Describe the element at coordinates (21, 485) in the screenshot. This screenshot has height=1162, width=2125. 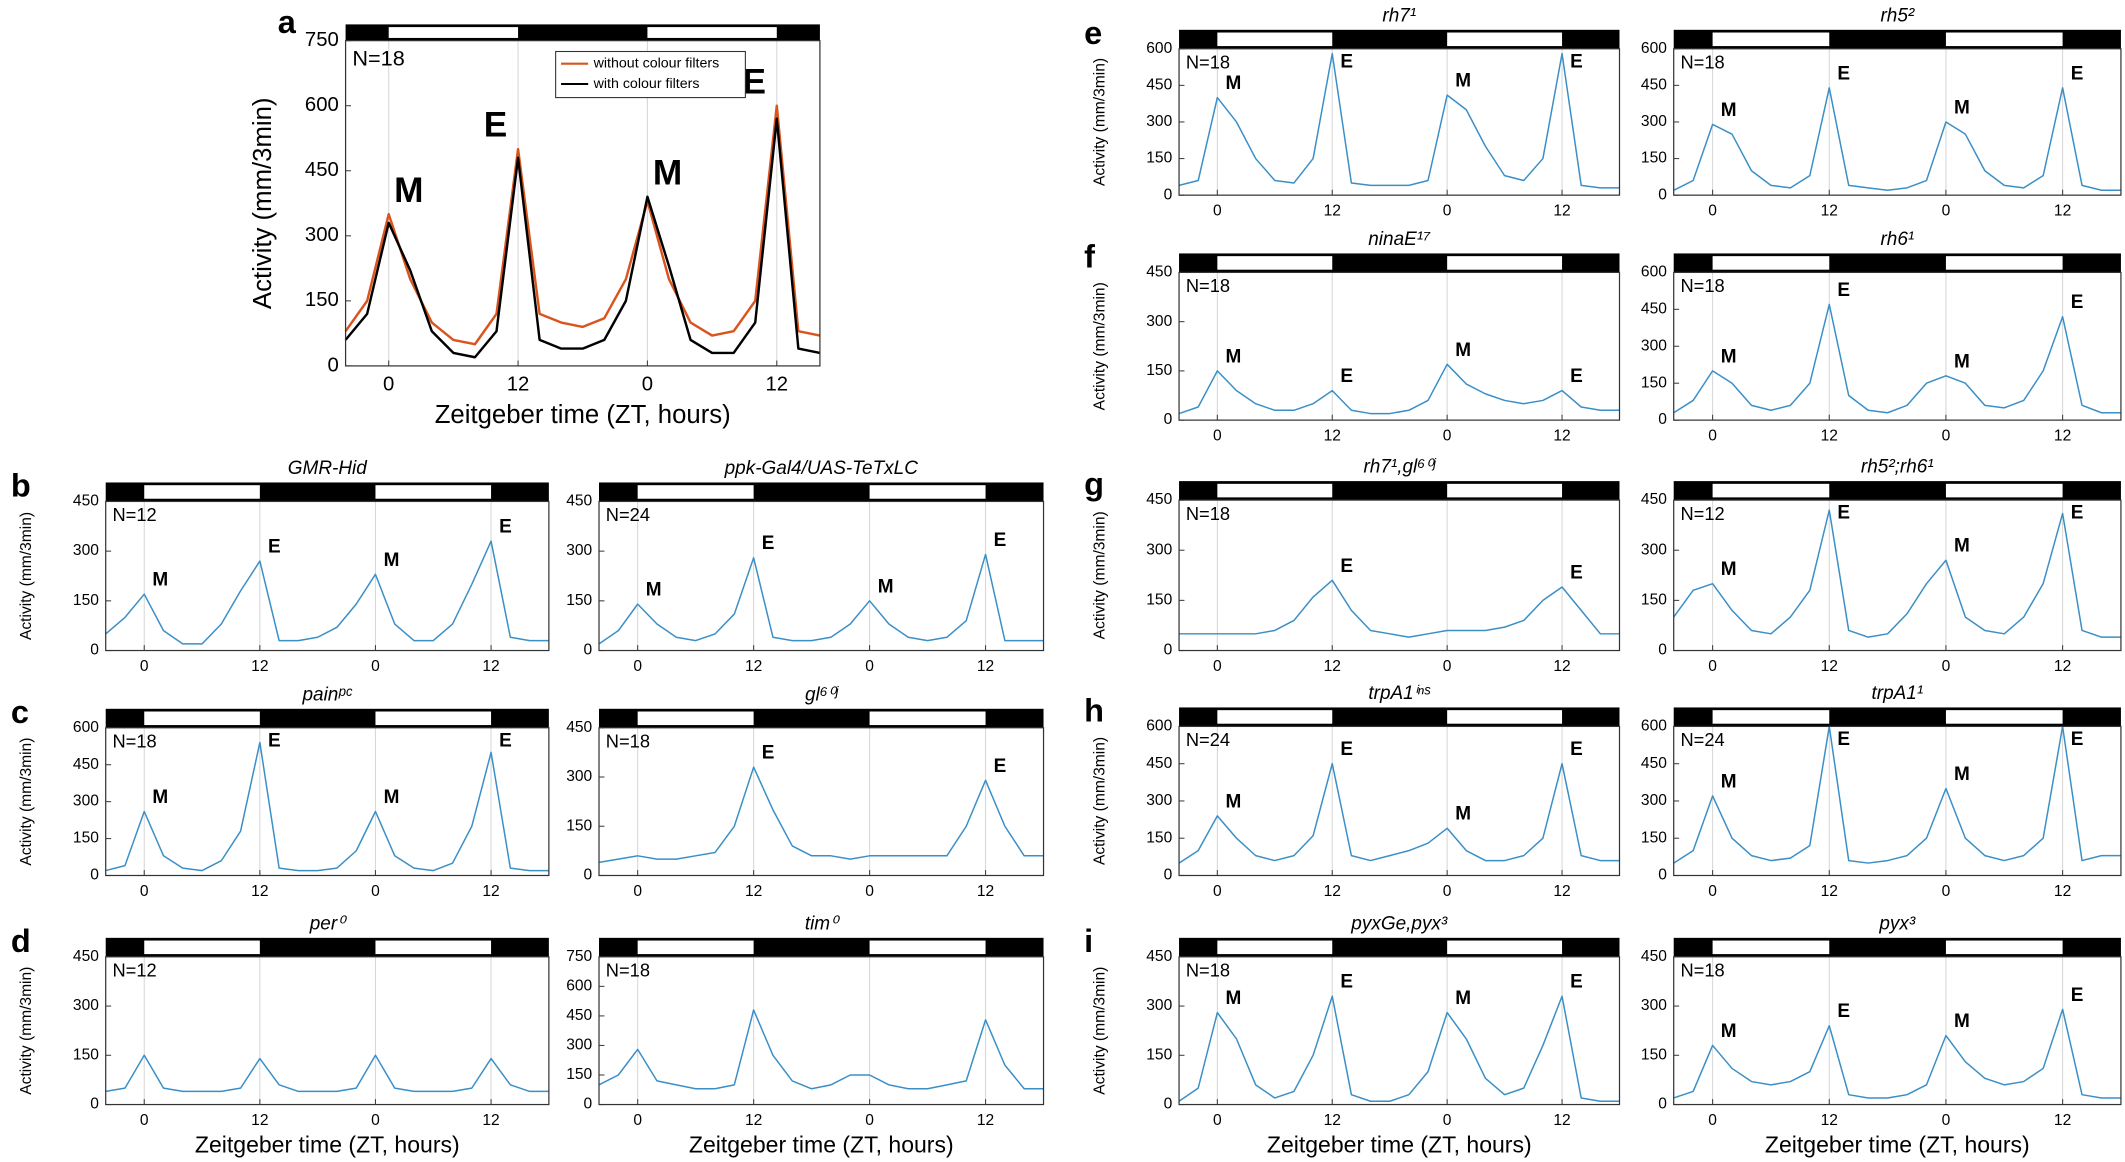
I see `panel-letter: b` at that location.